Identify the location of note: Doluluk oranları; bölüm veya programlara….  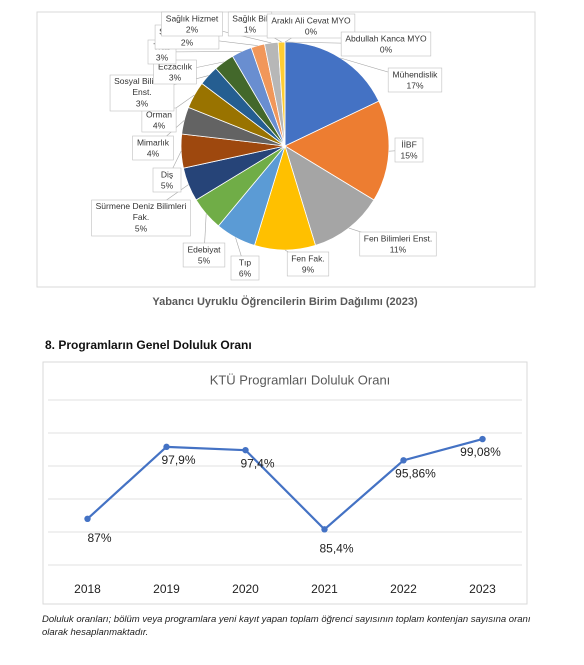
(286, 626).